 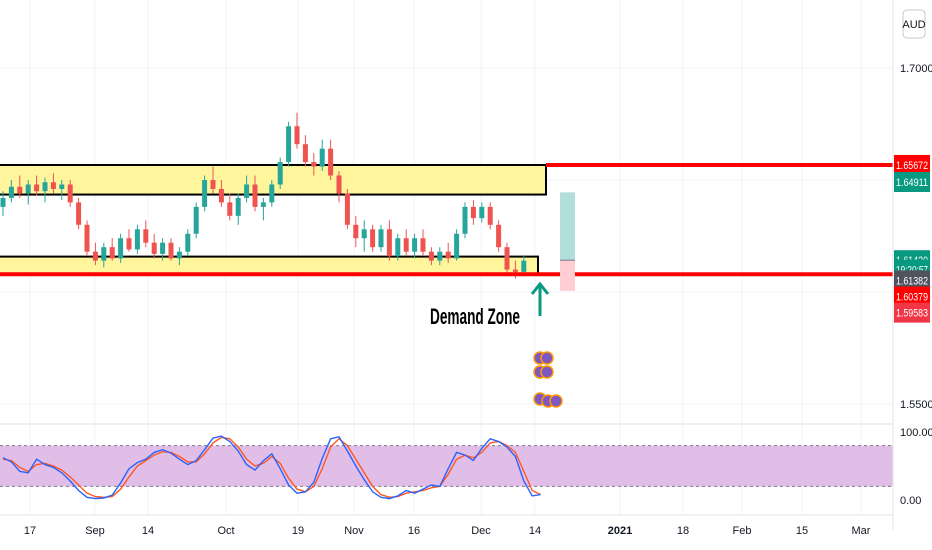 I want to click on annotations: Demand Zone, so click(x=496, y=344).